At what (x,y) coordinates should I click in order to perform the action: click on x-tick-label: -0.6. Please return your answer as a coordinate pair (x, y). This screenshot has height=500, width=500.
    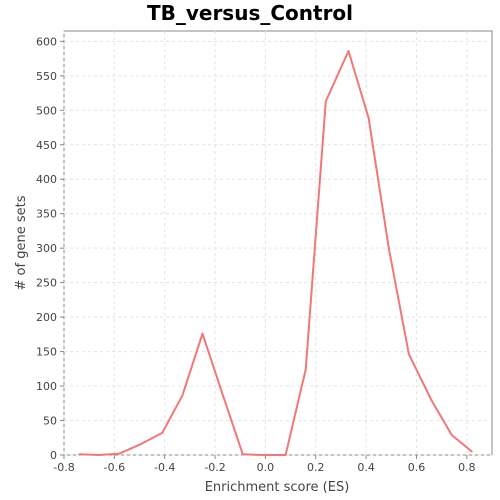
    Looking at the image, I should click on (114, 467).